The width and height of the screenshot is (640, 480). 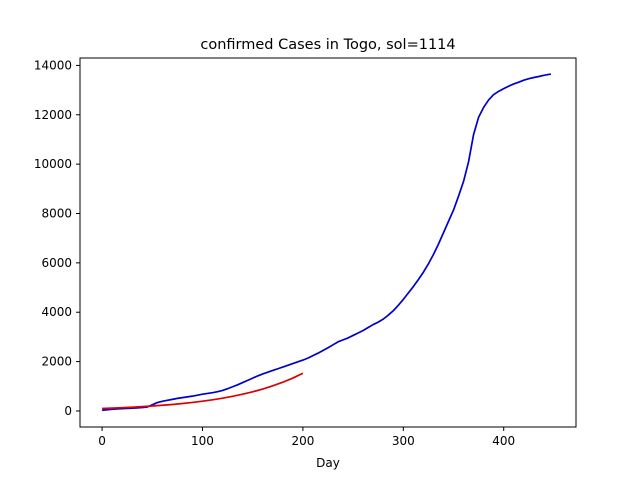 I want to click on y-tick-label: 6000, so click(x=56, y=263).